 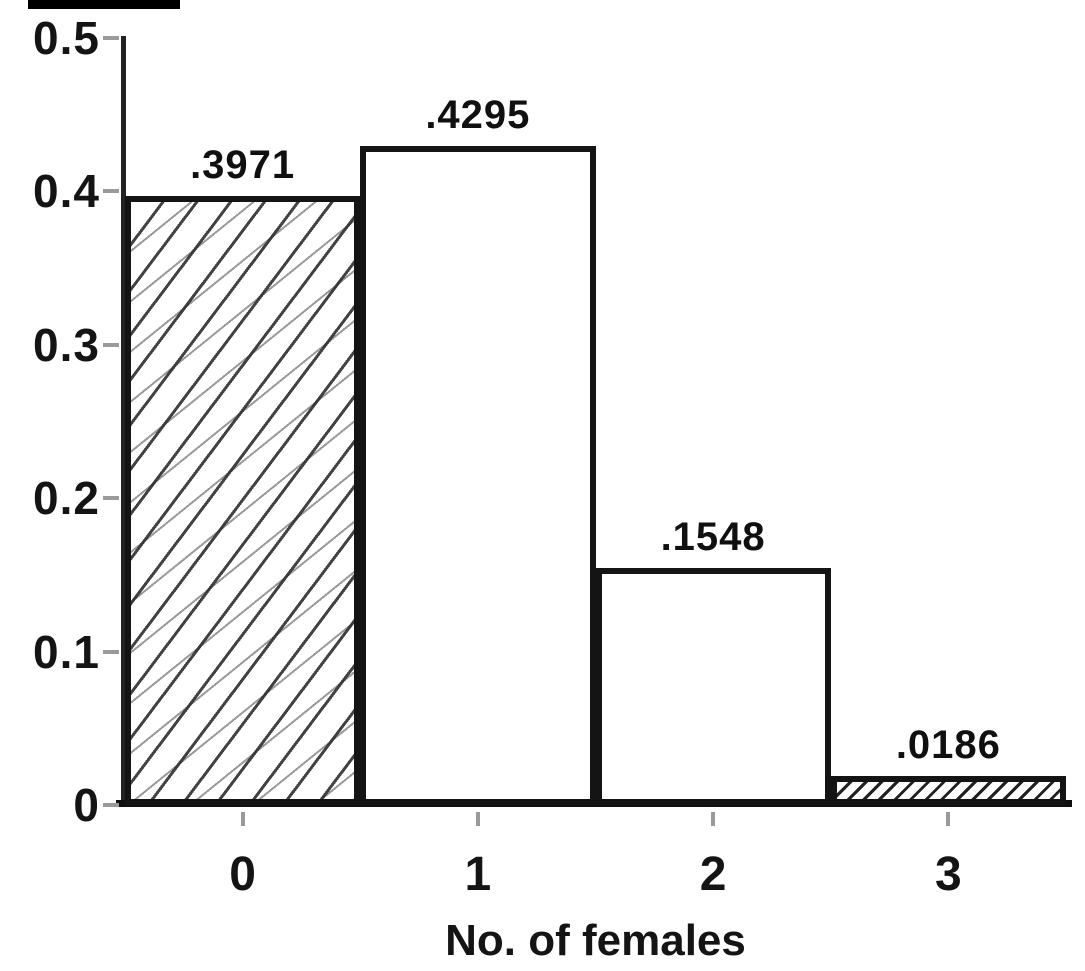 What do you see at coordinates (595, 940) in the screenshot?
I see `x-axis-title: No. of females` at bounding box center [595, 940].